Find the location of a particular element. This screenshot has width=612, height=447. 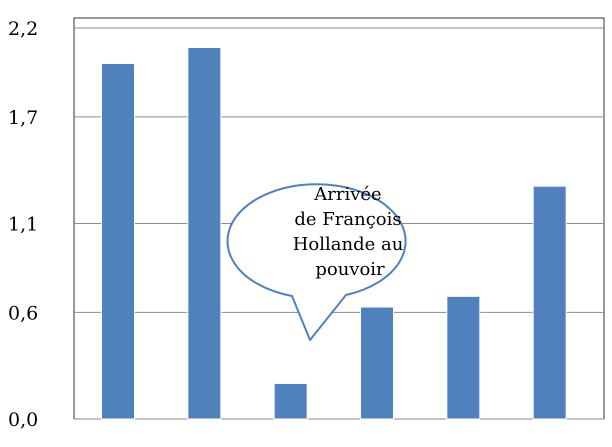

y-tick-label: 1,1 is located at coordinates (23, 225).